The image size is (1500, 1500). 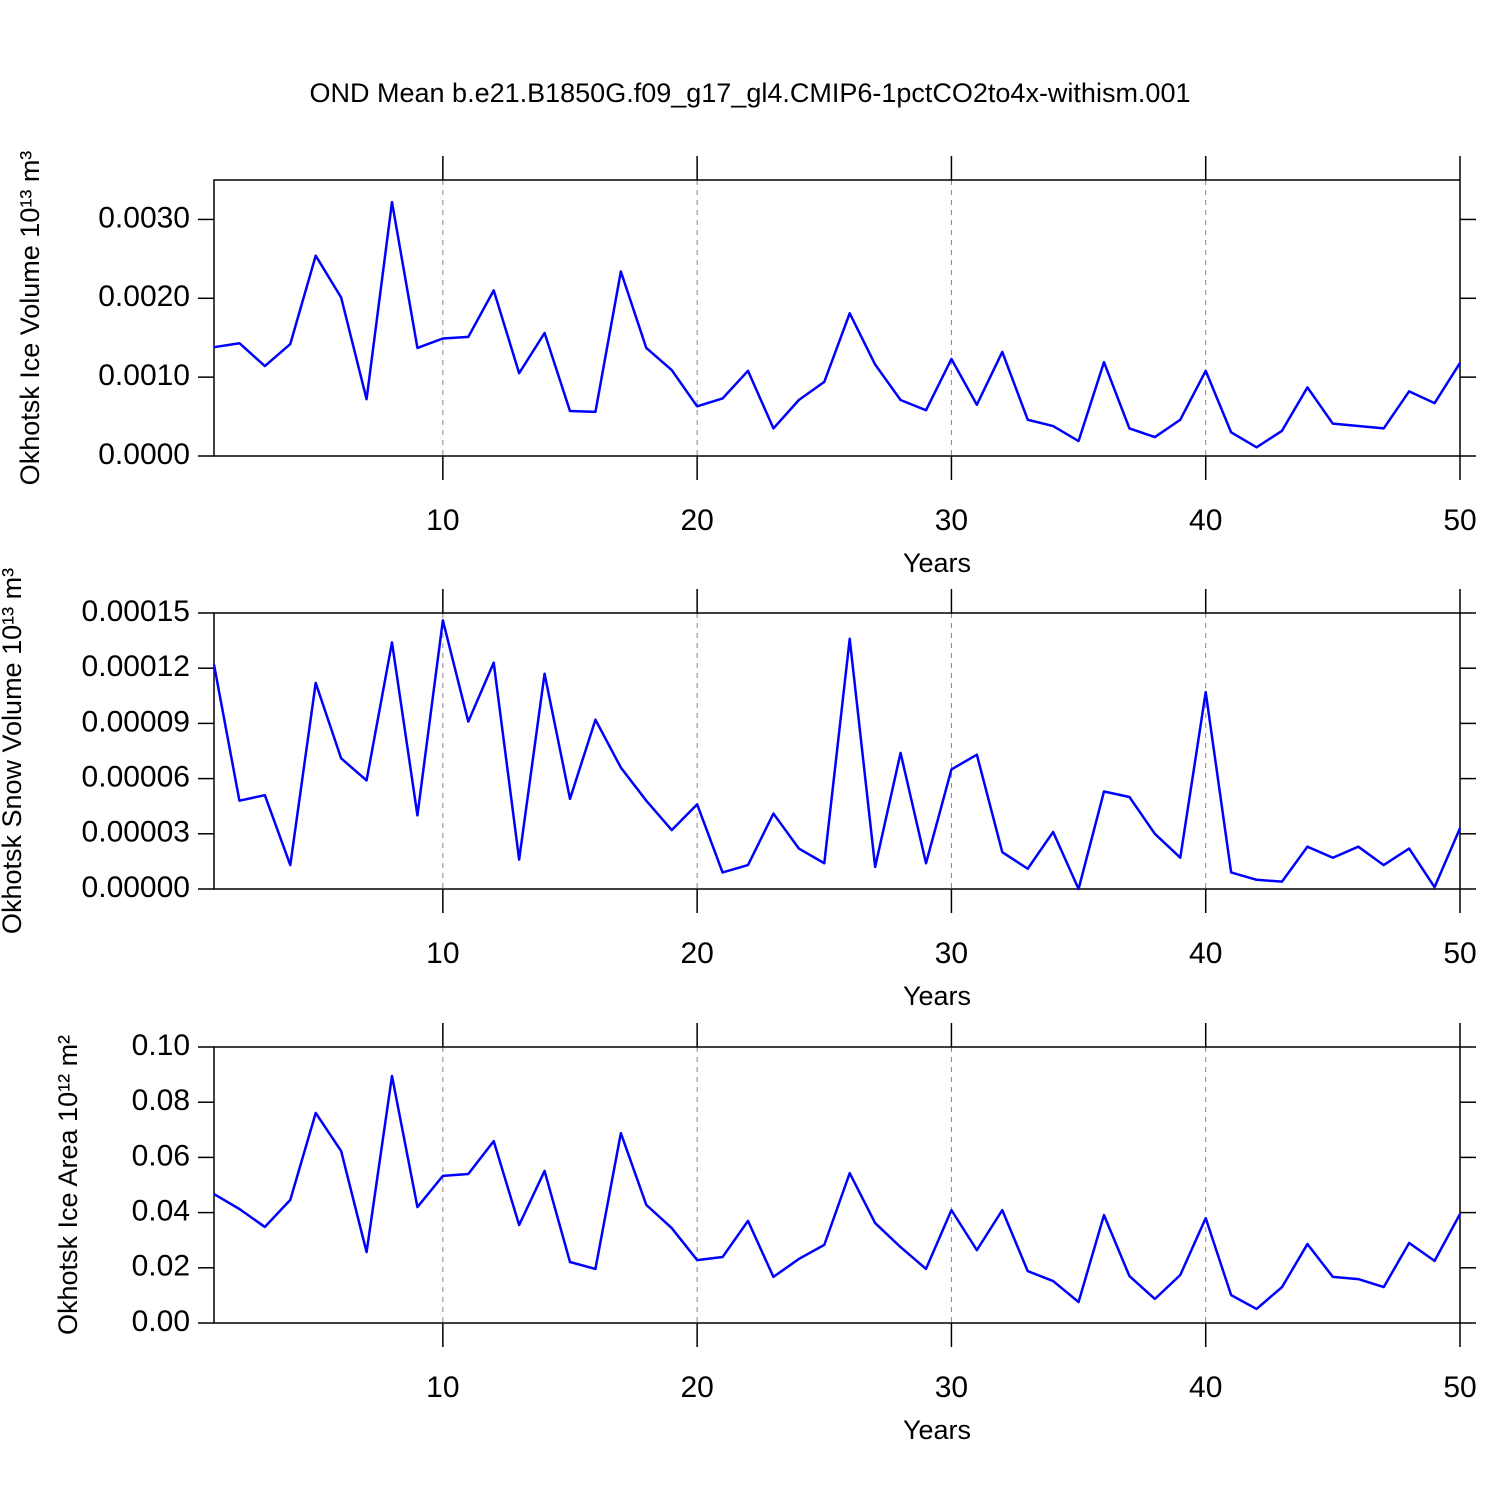 What do you see at coordinates (30, 318) in the screenshot?
I see `y-axis-label: Okhotsk Ice Volume 10¹³ m³` at bounding box center [30, 318].